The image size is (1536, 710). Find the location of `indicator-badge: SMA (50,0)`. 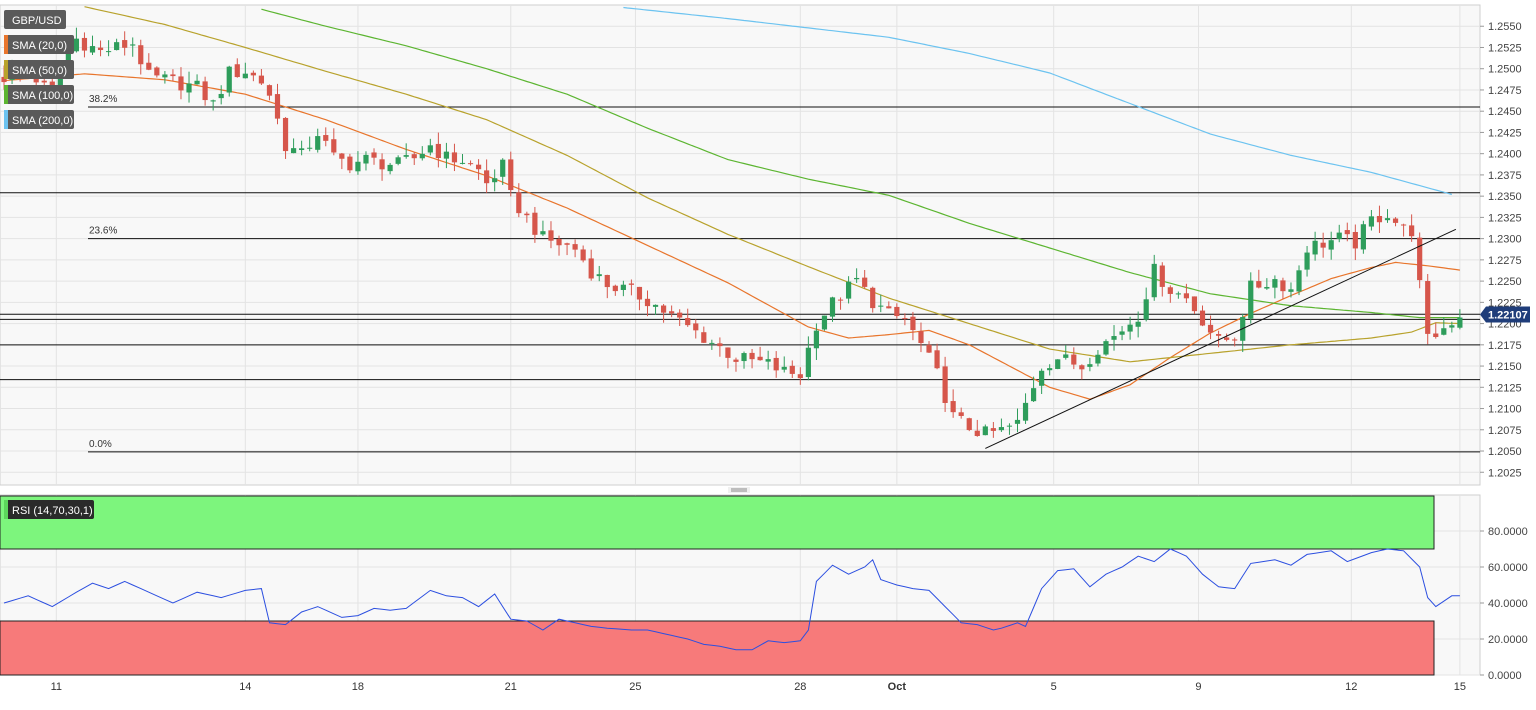

indicator-badge: SMA (50,0) is located at coordinates (39, 69).